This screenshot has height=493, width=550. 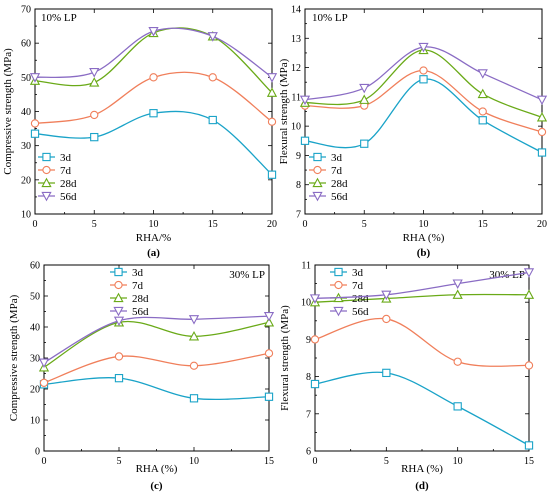 I want to click on panel-c-x-axis-label: RHA (%), so click(x=157, y=469).